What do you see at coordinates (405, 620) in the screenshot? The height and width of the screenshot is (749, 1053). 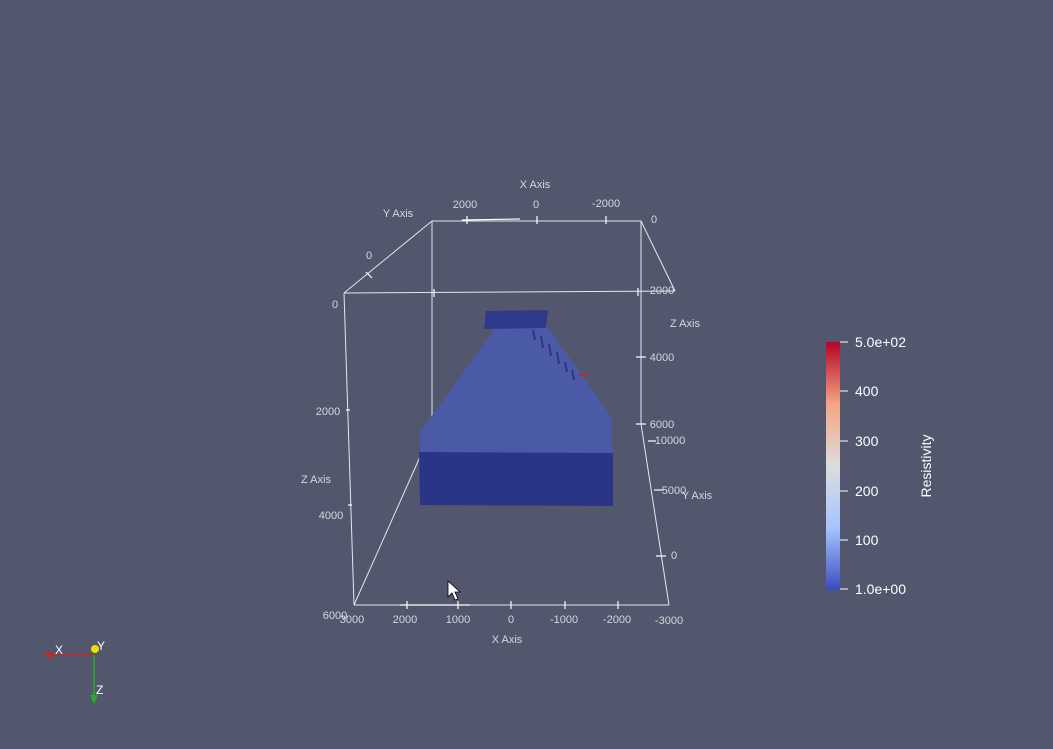 I see `x-bottom-tick-label: 2000` at bounding box center [405, 620].